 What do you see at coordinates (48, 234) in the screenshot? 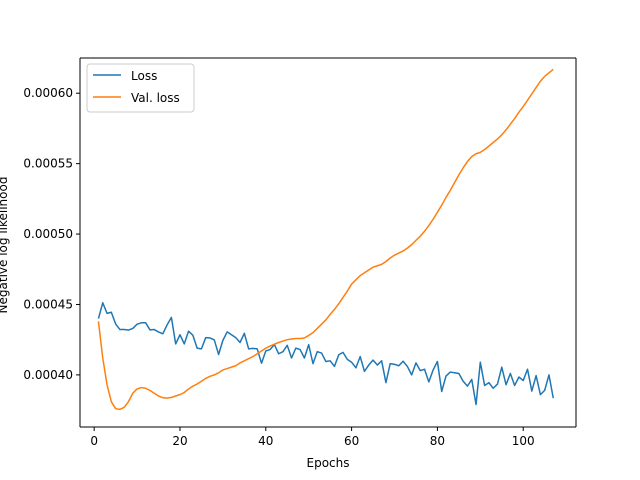
I see `y-tick-label: 0.00050` at bounding box center [48, 234].